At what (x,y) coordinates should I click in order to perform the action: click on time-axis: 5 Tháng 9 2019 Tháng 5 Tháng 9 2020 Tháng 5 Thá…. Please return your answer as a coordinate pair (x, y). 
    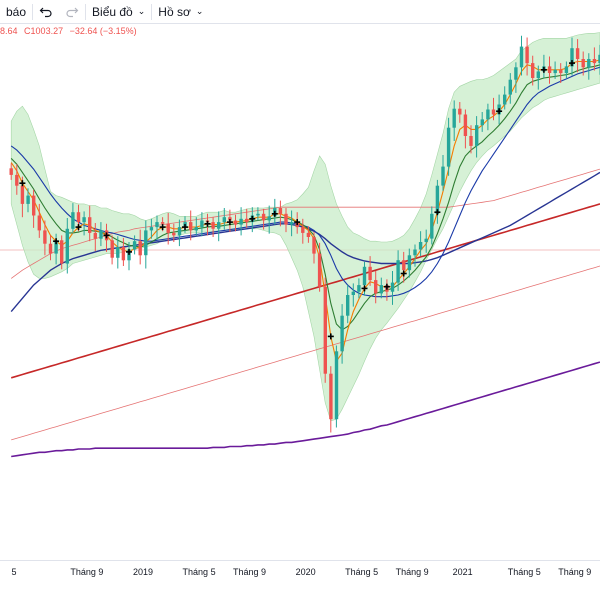
    Looking at the image, I should click on (300, 580).